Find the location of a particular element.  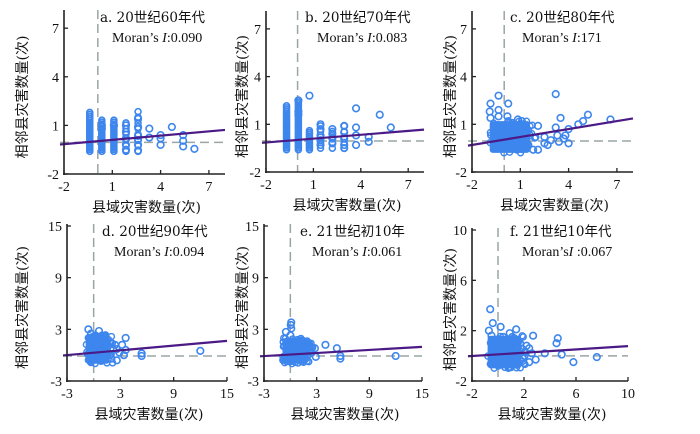

panel-title: e. 21世纪初10年 is located at coordinates (352, 231).